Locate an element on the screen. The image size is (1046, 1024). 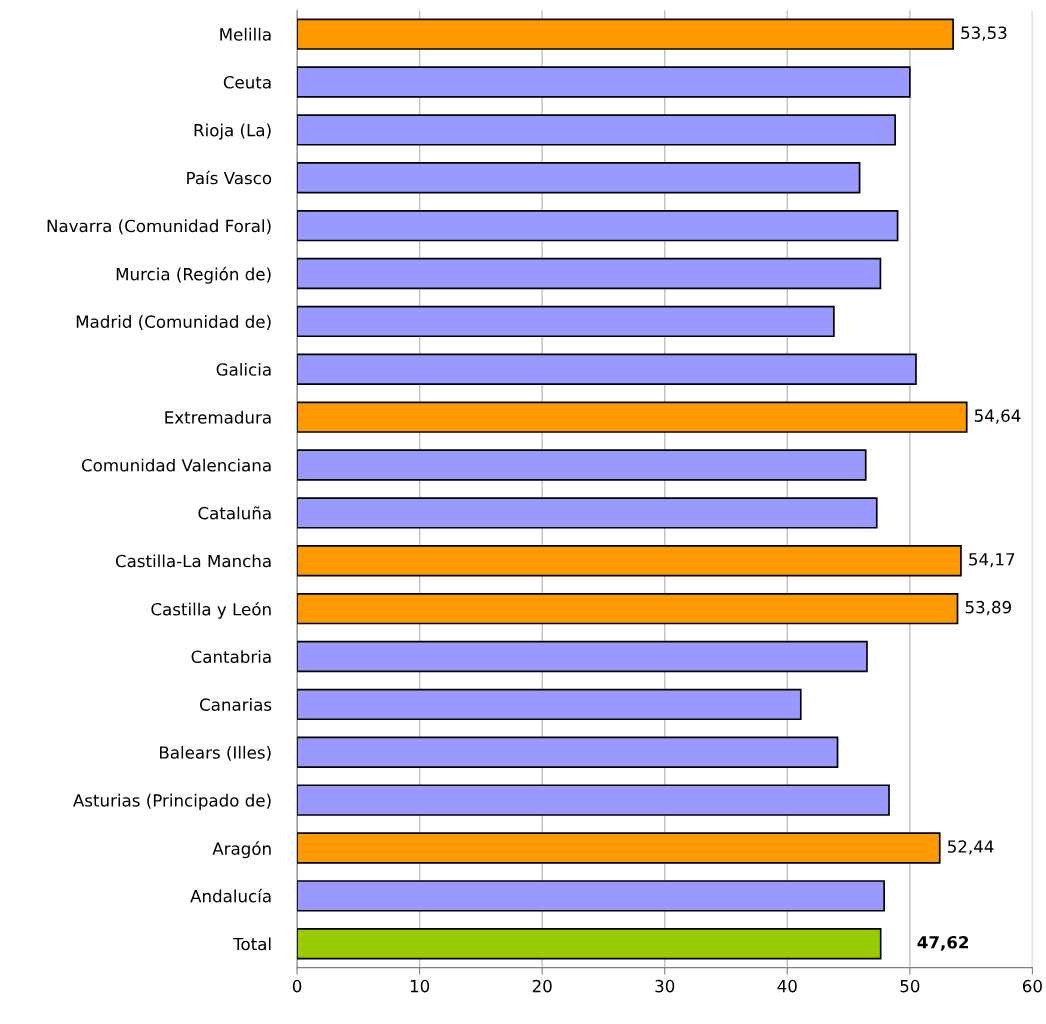
data-label: 52,44 is located at coordinates (970, 847).